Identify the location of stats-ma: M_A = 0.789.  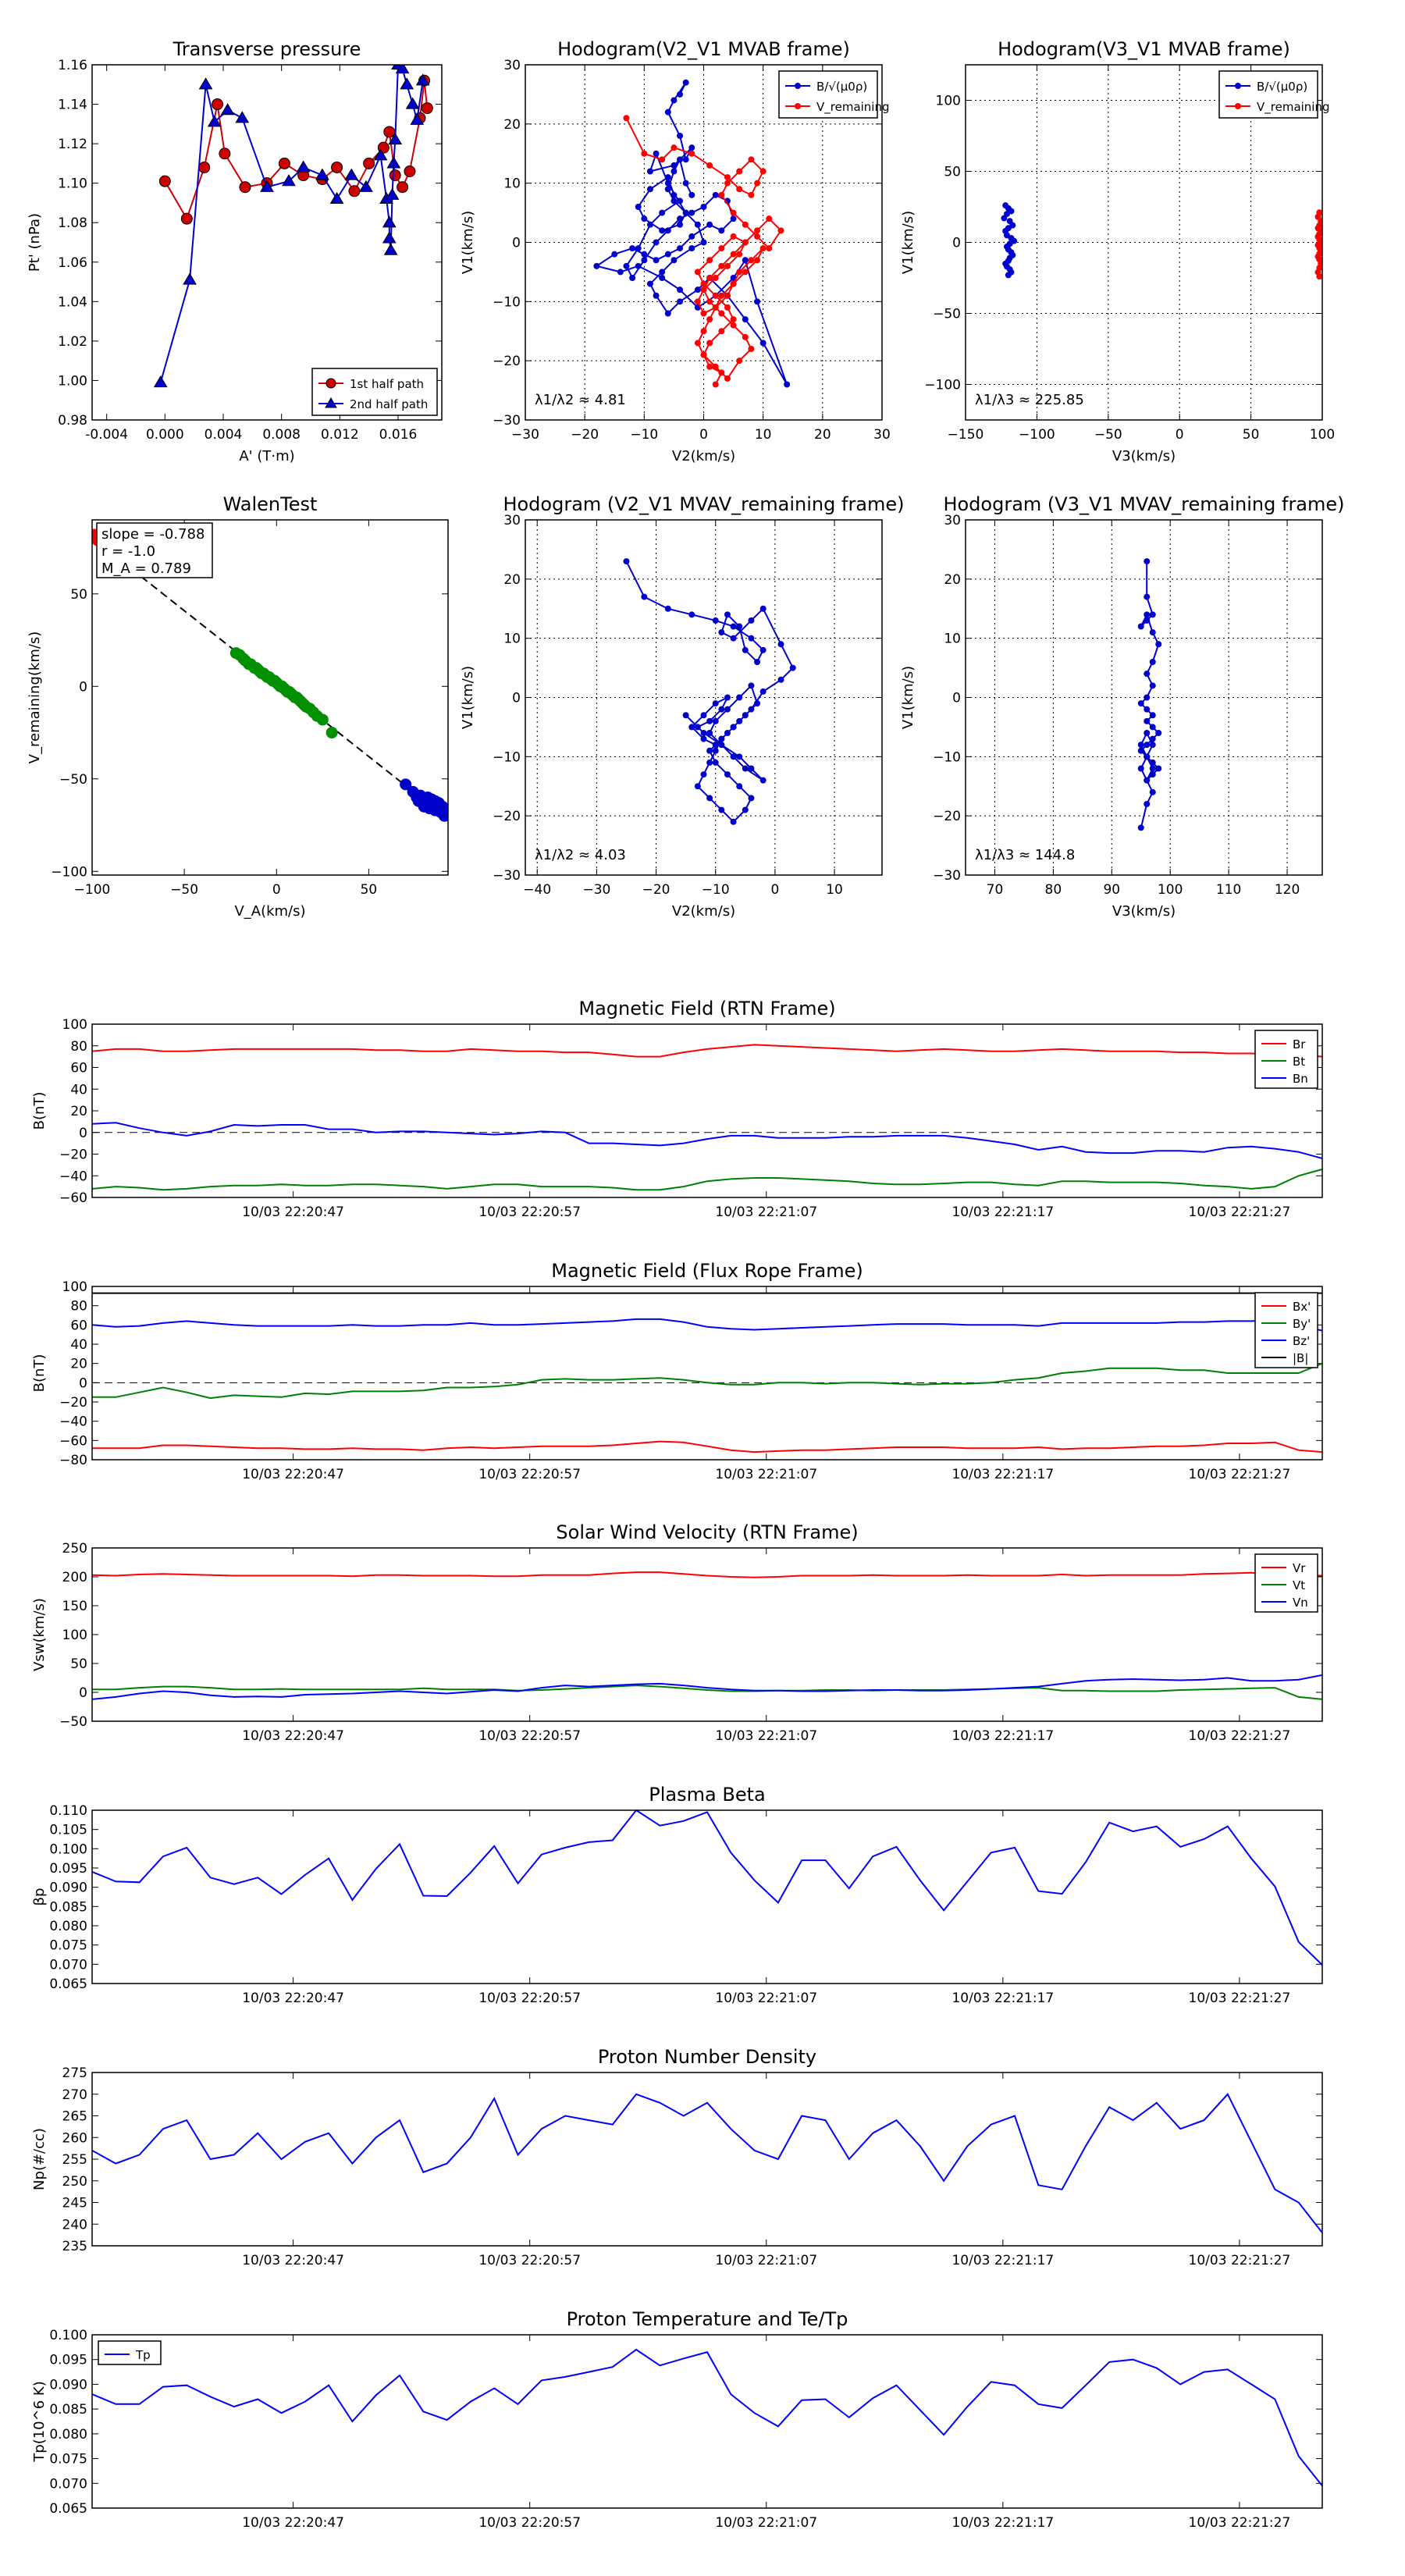
(146, 568).